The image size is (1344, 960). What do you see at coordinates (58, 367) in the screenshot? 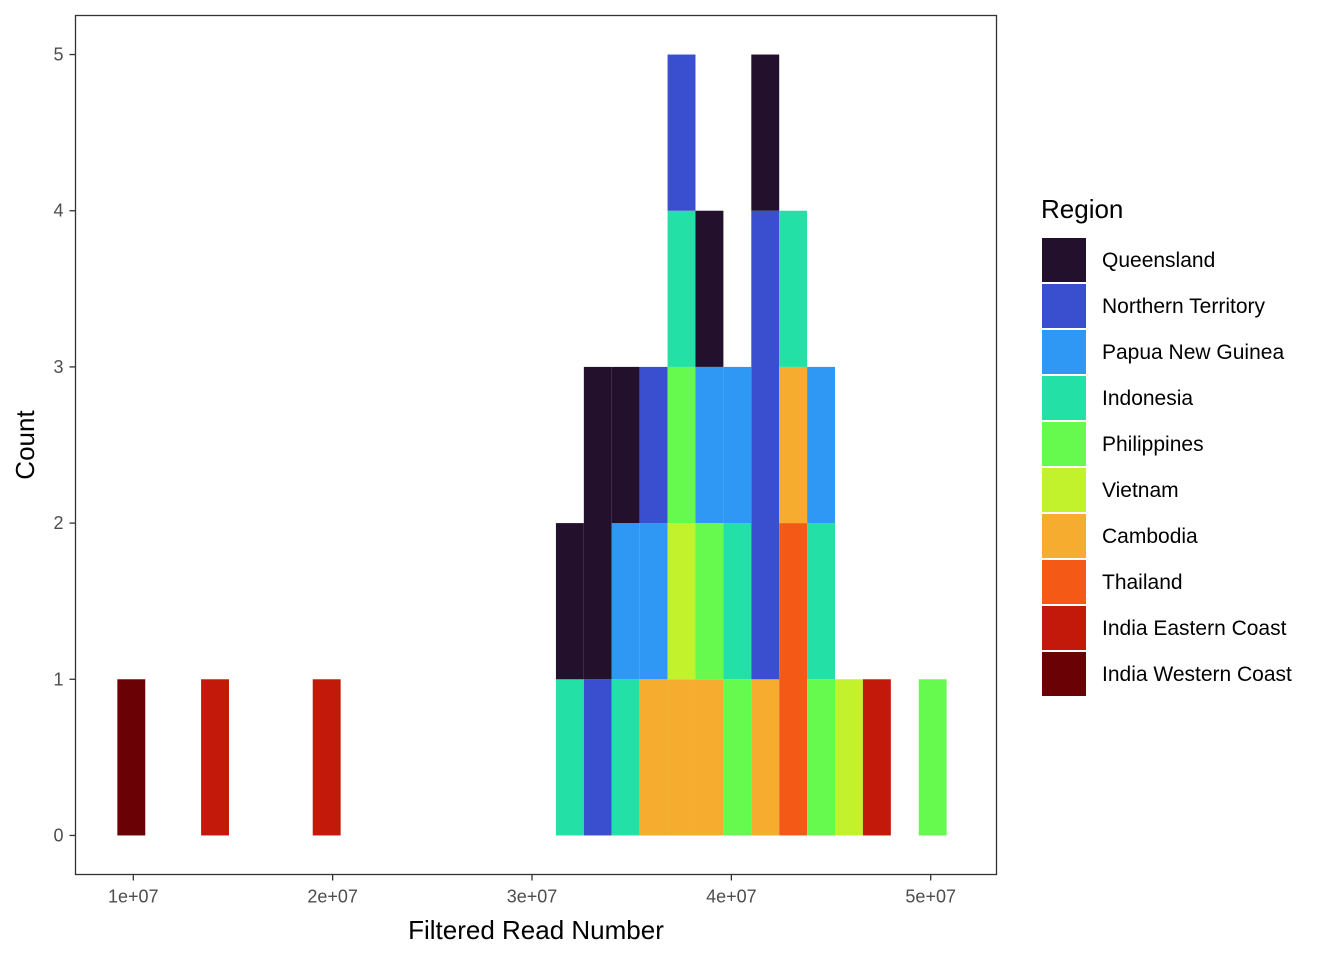
I see `y-tick-label: 3` at bounding box center [58, 367].